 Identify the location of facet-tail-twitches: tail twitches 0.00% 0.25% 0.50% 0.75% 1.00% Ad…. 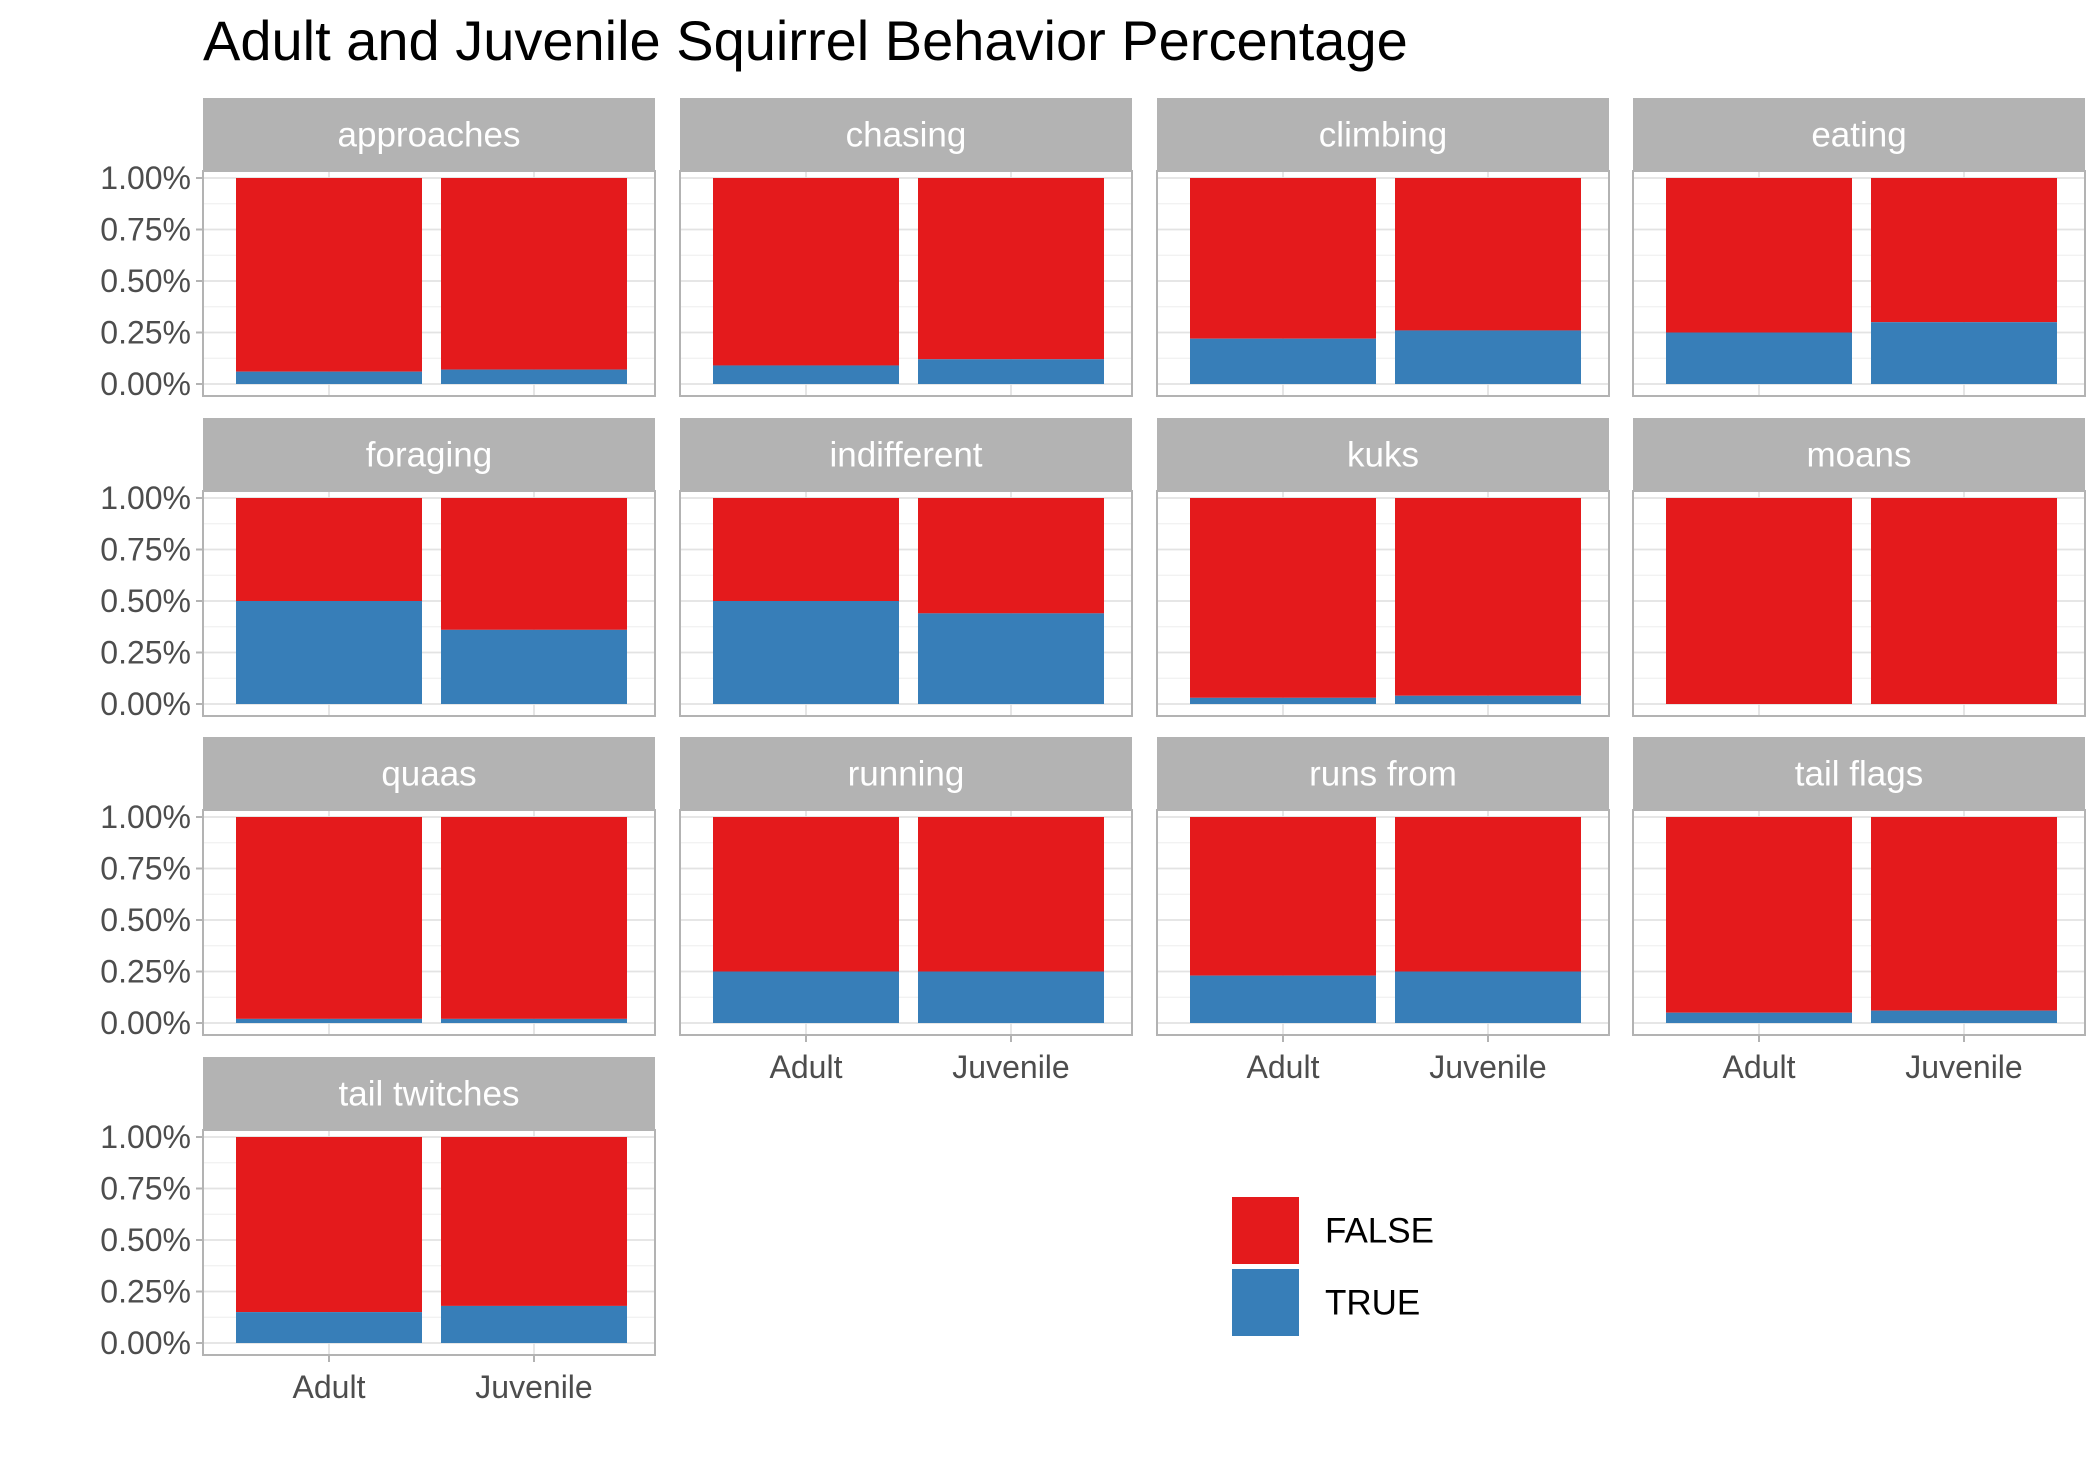
(378, 1231).